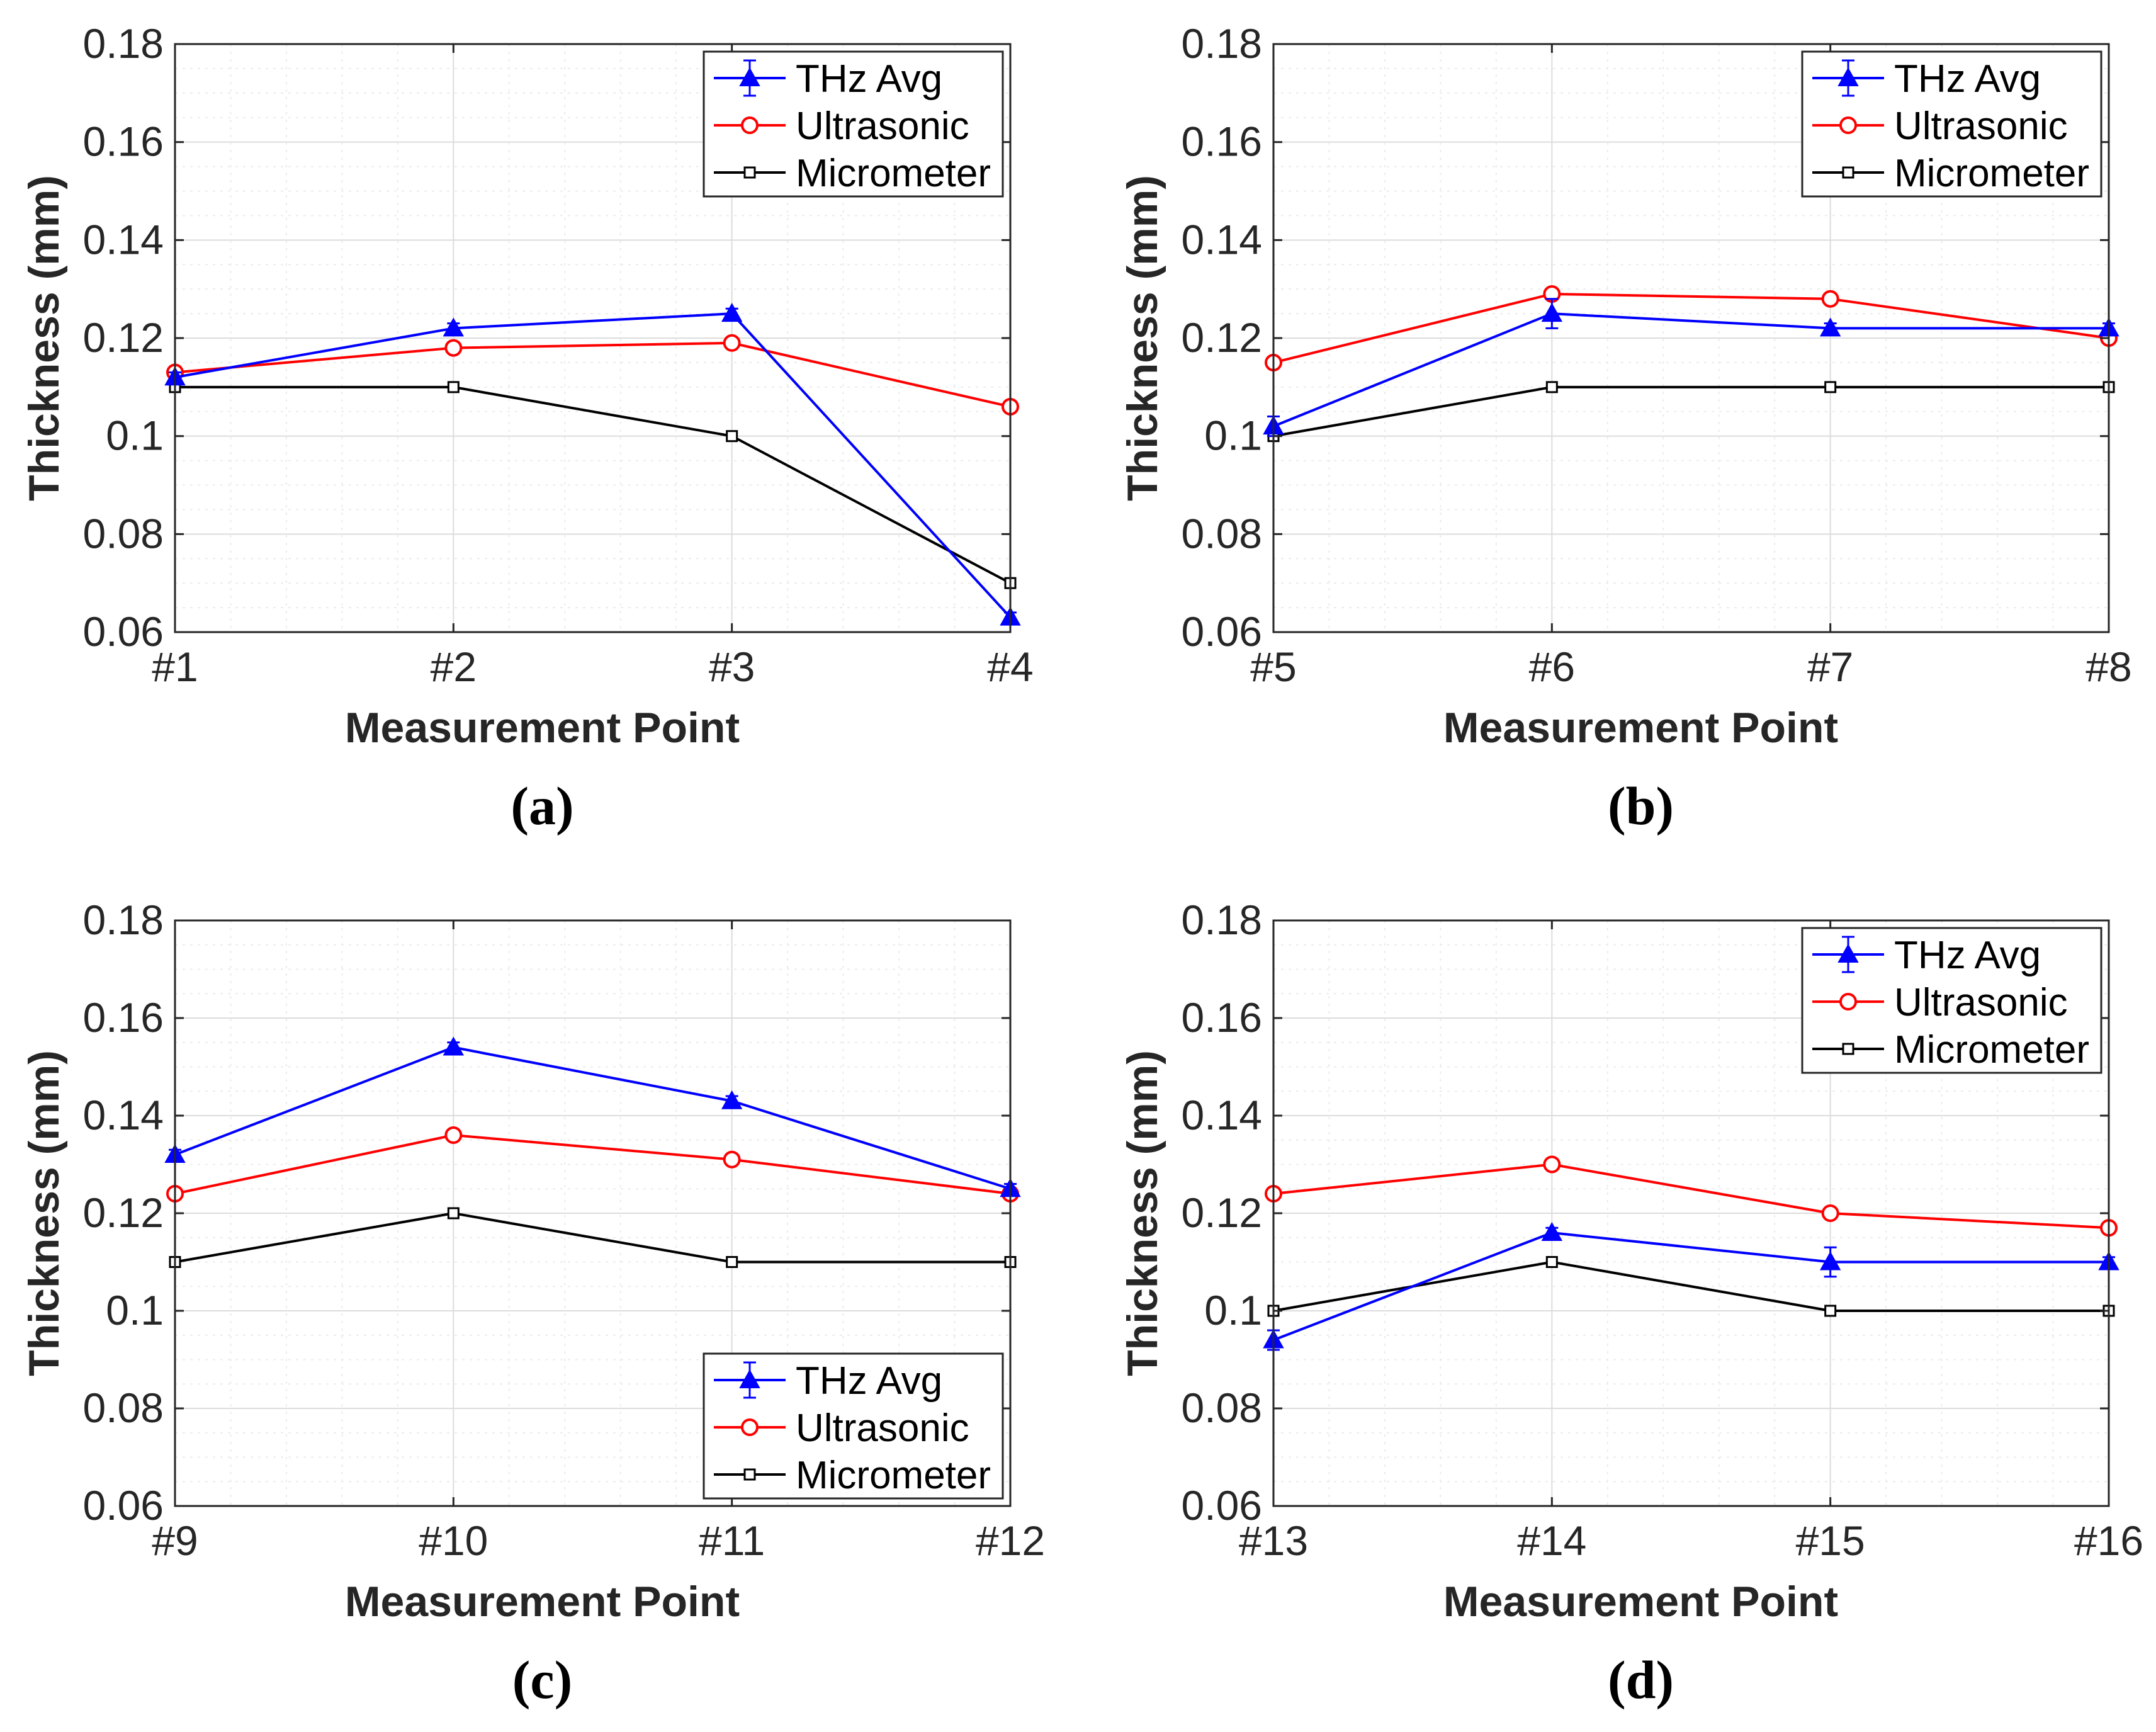  I want to click on legend-marker-ultrasonic, so click(750, 125).